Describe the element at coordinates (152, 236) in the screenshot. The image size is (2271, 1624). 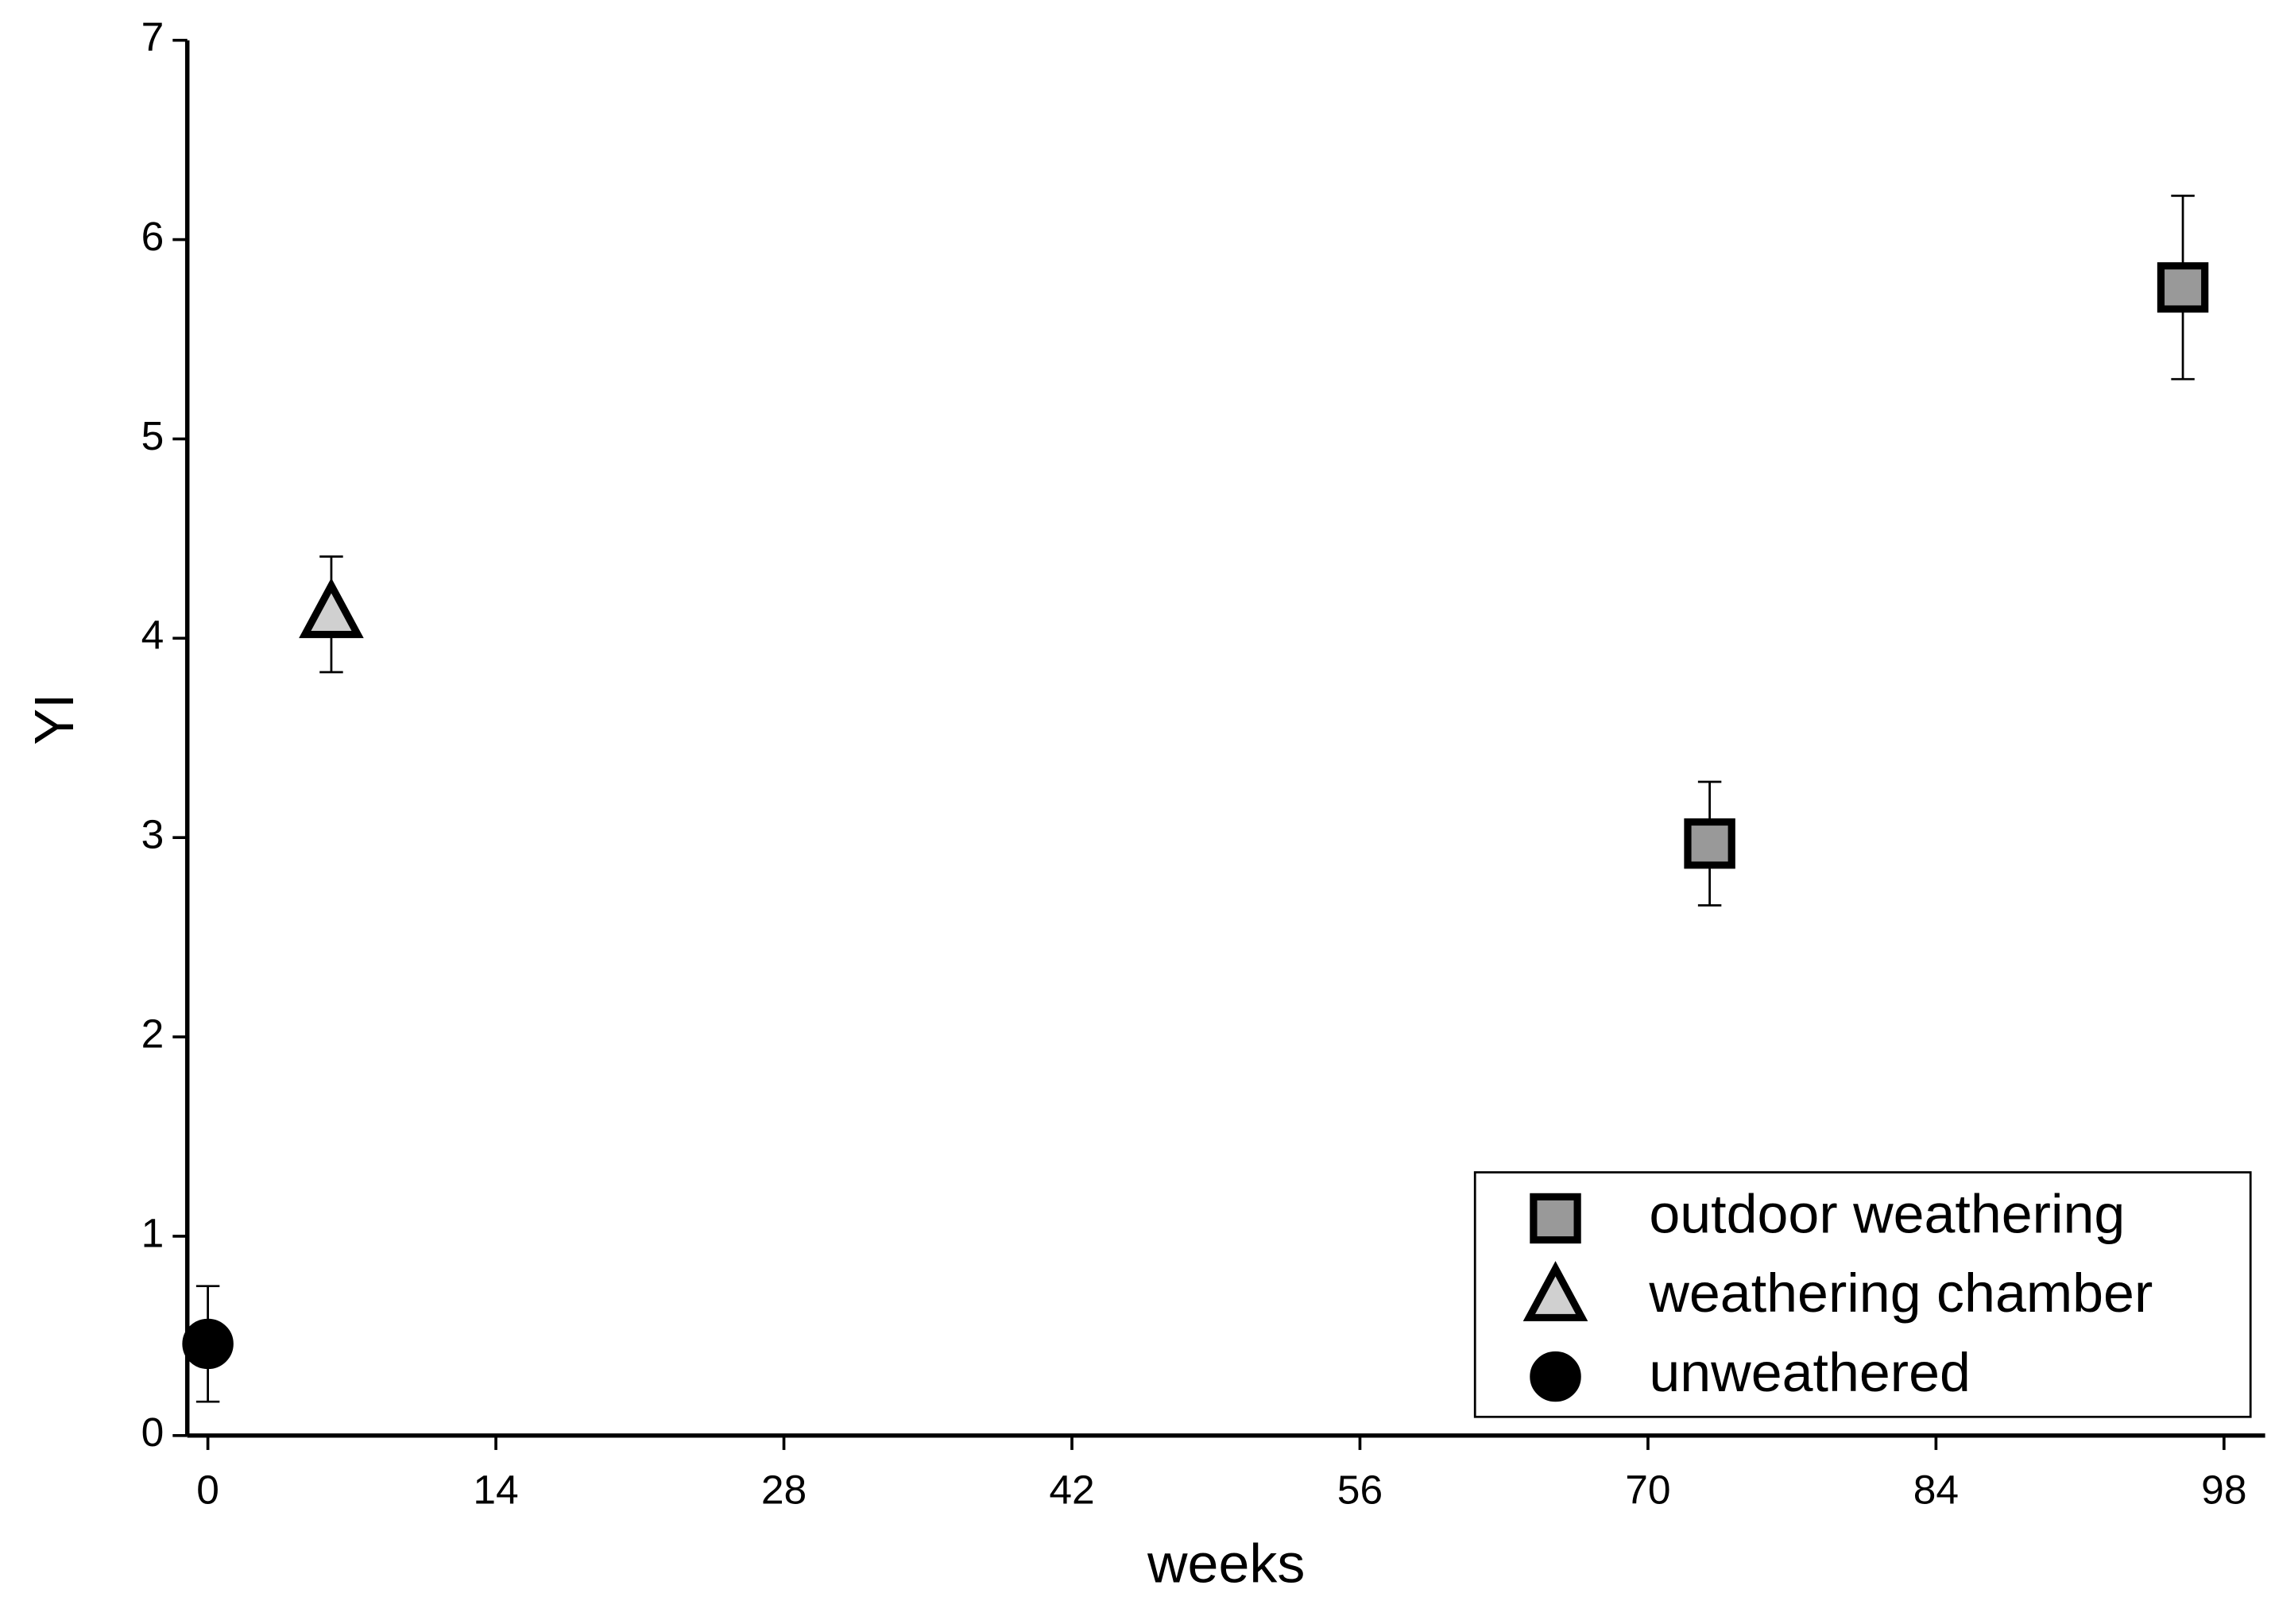
I see `y-tick-label: 6` at that location.